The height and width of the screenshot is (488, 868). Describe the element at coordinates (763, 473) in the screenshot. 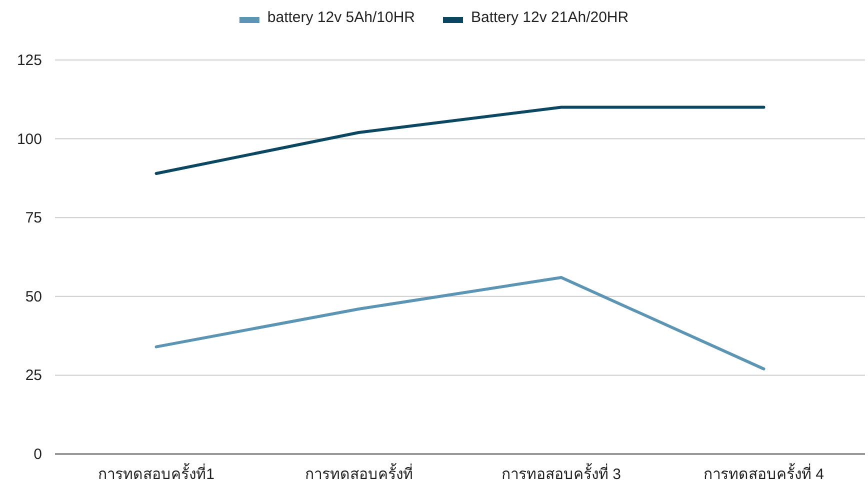

I see `x-tick-label: การทดสอบครั้งที่ 4` at that location.